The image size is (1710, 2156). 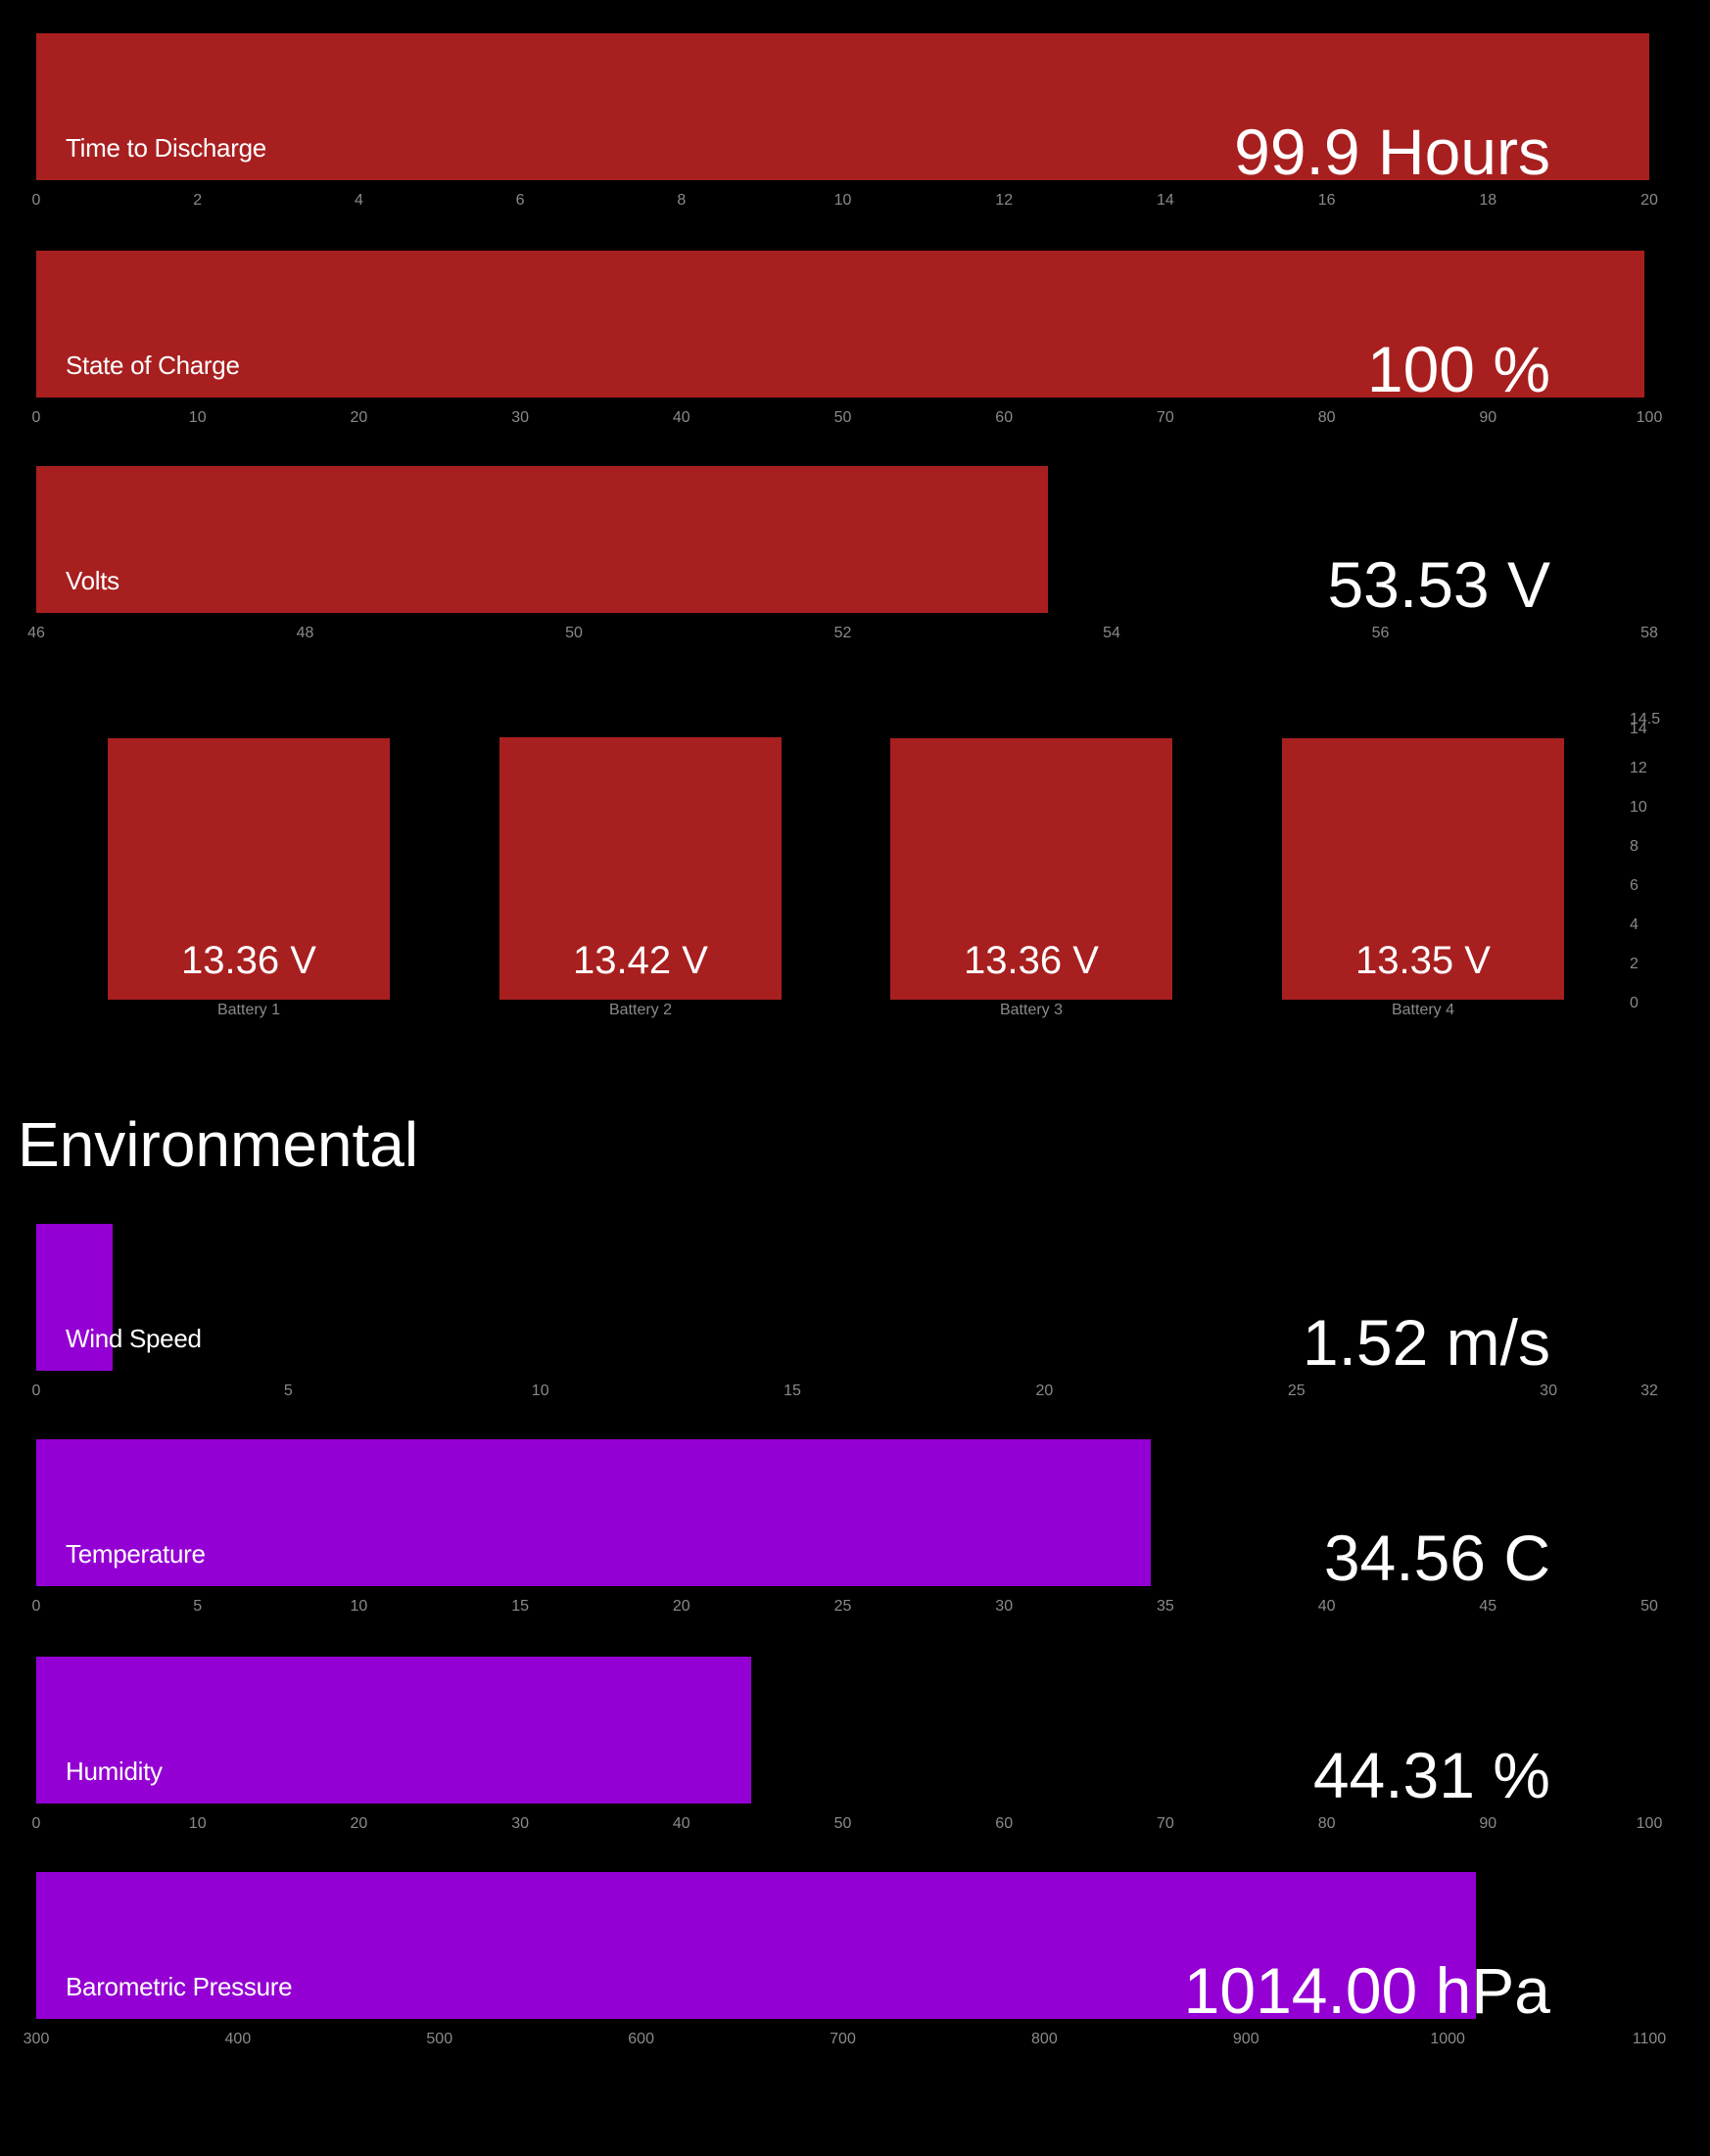 What do you see at coordinates (1326, 418) in the screenshot?
I see `state-of-charge-tick-label: 80` at bounding box center [1326, 418].